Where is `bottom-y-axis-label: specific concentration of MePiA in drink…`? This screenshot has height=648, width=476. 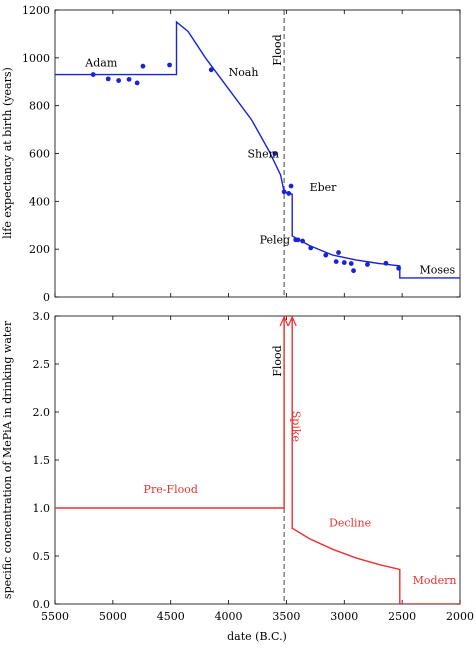
bottom-y-axis-label: specific concentration of MePiA in drink… is located at coordinates (7, 459).